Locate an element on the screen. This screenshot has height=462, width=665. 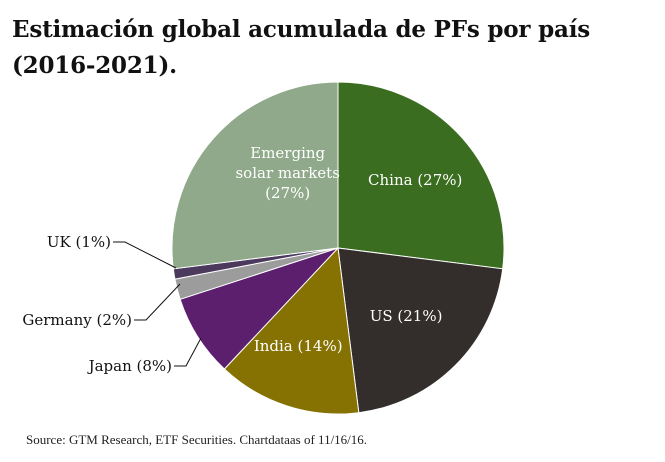
leader-line-uk is located at coordinates (145, 255).